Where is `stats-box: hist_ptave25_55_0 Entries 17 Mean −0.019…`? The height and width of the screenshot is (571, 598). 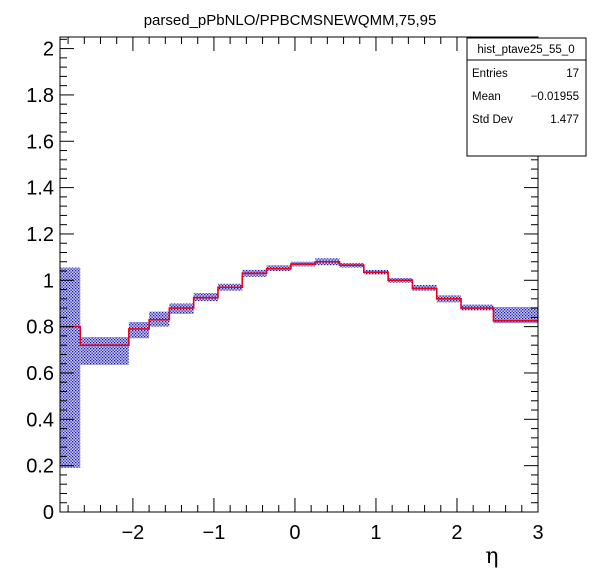
stats-box: hist_ptave25_55_0 Entries 17 Mean −0.019… is located at coordinates (526, 97).